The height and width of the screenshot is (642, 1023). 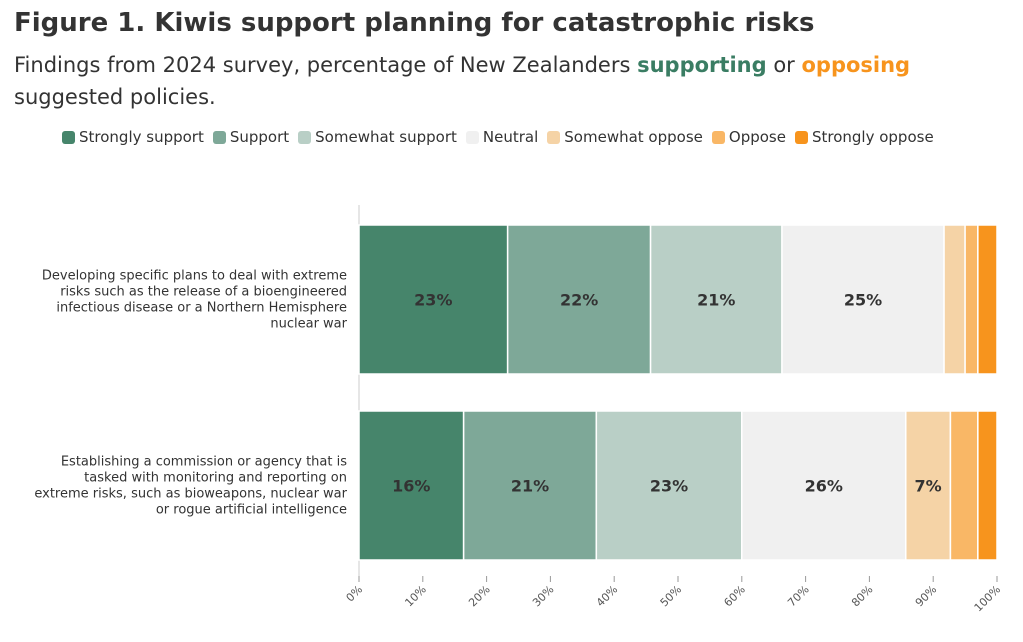 I want to click on legend-label: Support, so click(x=259, y=137).